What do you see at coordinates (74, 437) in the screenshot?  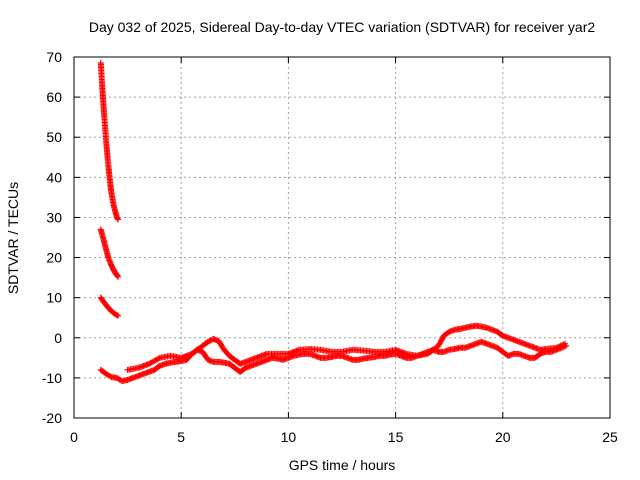 I see `x-tick-label: 0` at bounding box center [74, 437].